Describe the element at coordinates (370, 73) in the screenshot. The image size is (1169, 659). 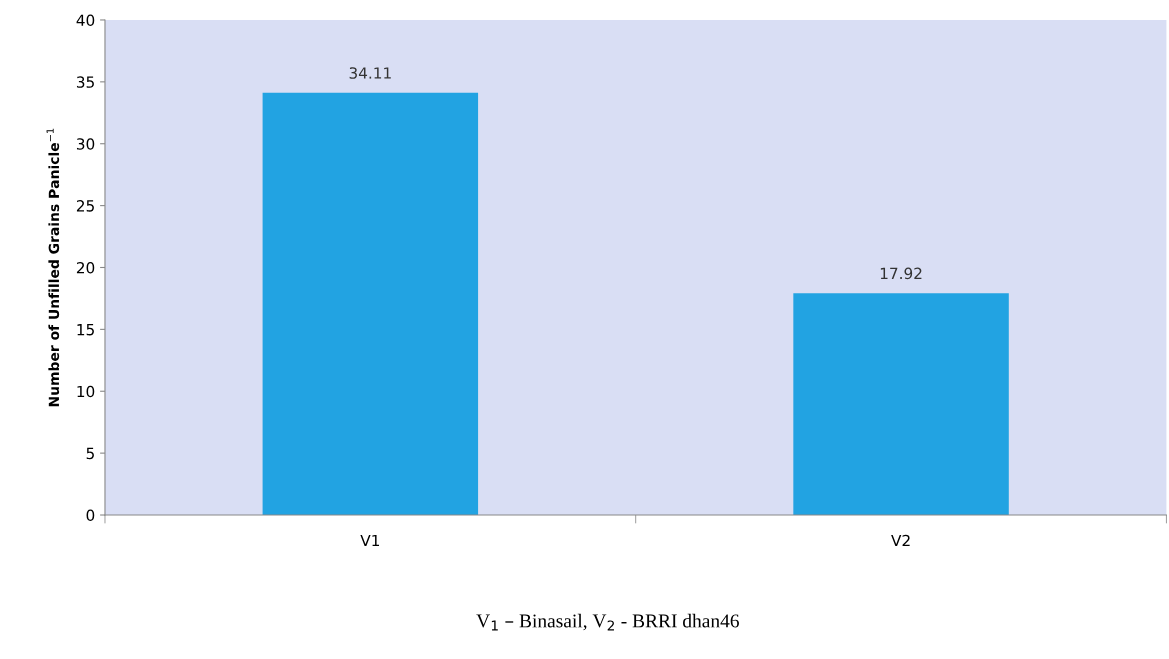
I see `data-label: 34.11` at that location.